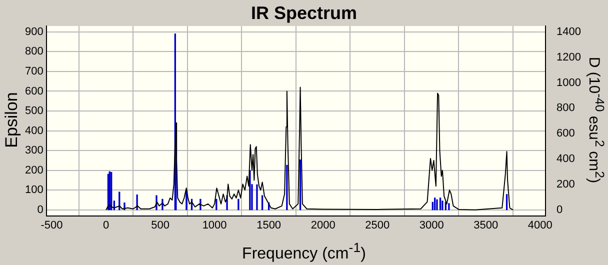 The height and width of the screenshot is (265, 608). What do you see at coordinates (377, 225) in the screenshot?
I see `x-tick-label: 2500` at bounding box center [377, 225].